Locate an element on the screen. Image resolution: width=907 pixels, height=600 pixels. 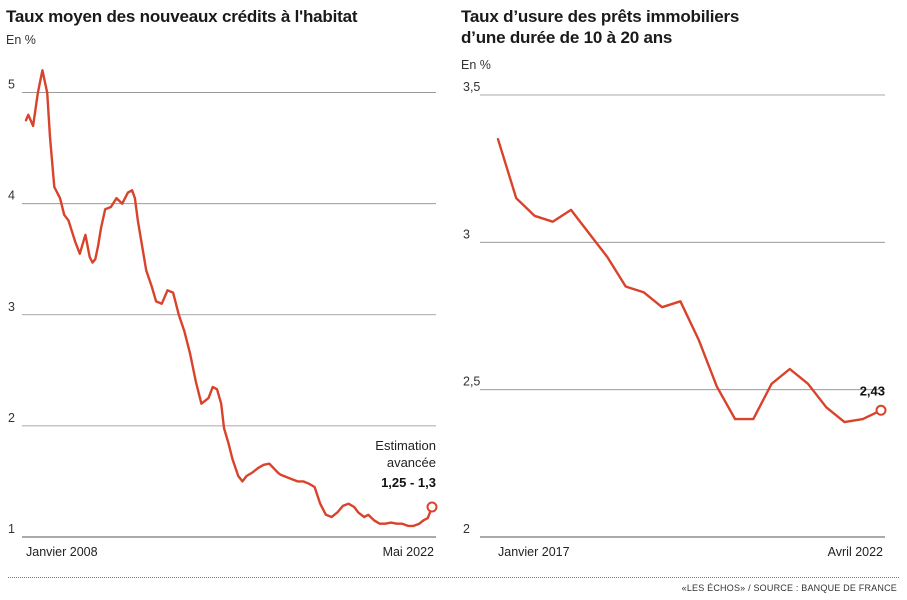
left-y-tick-label: 5 is located at coordinates (11, 85).